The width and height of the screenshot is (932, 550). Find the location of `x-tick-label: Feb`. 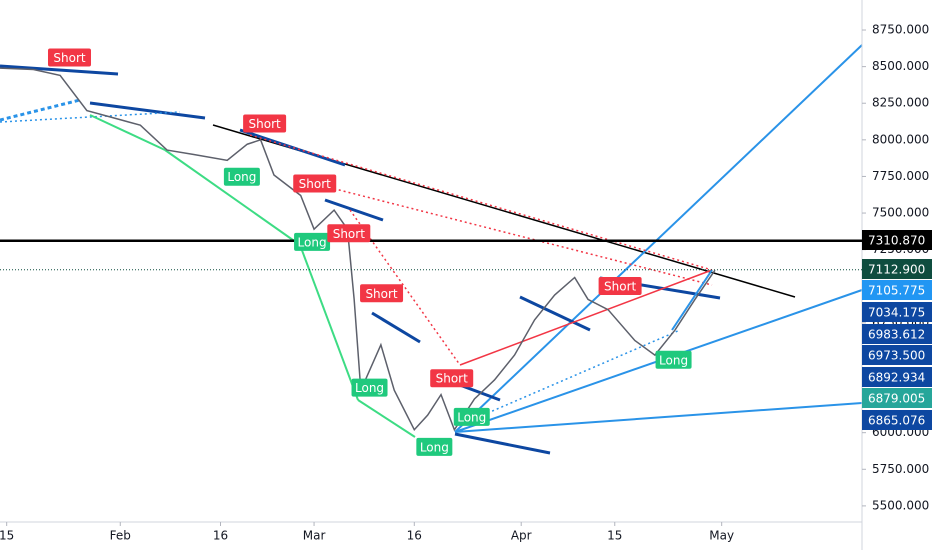

x-tick-label: Feb is located at coordinates (120, 536).